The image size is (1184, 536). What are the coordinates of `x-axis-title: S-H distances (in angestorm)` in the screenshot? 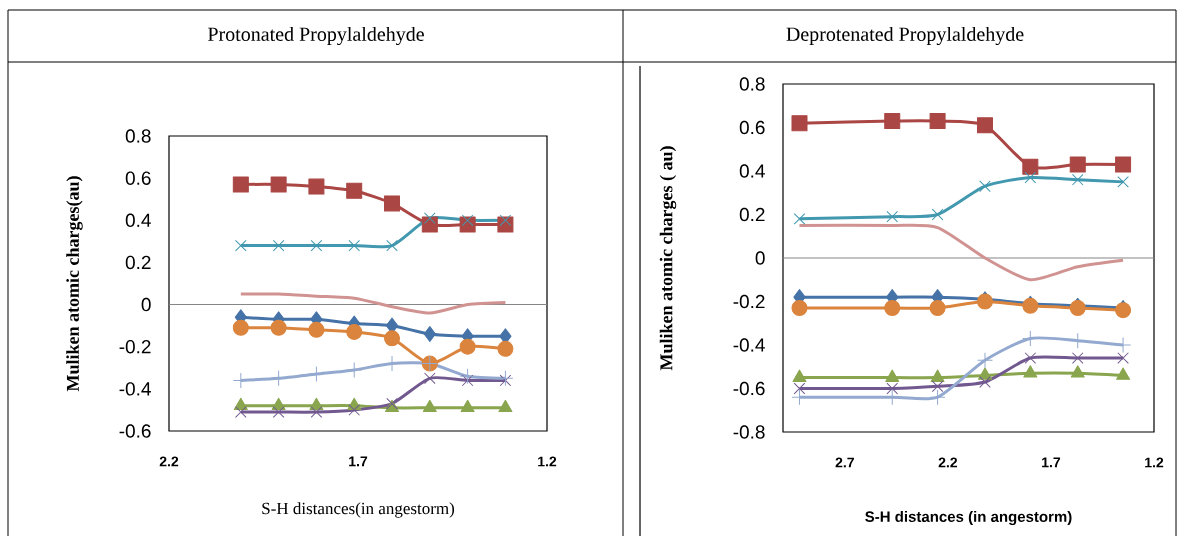 It's located at (968, 518).